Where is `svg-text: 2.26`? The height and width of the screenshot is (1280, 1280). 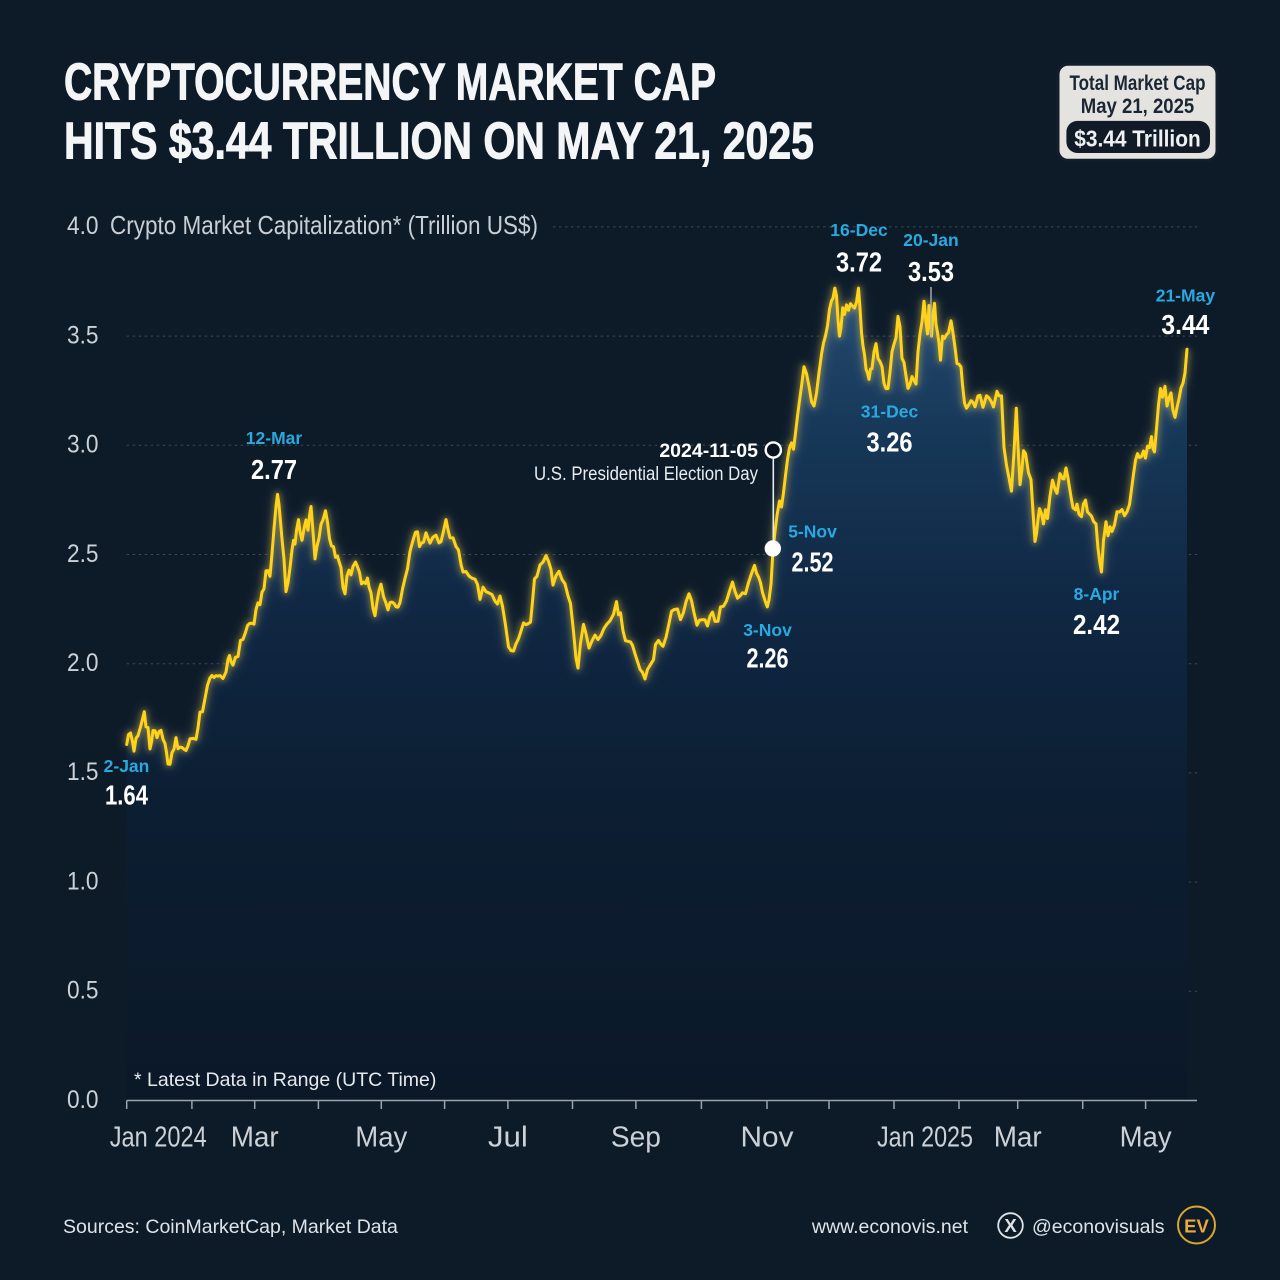 svg-text: 2.26 is located at coordinates (768, 658).